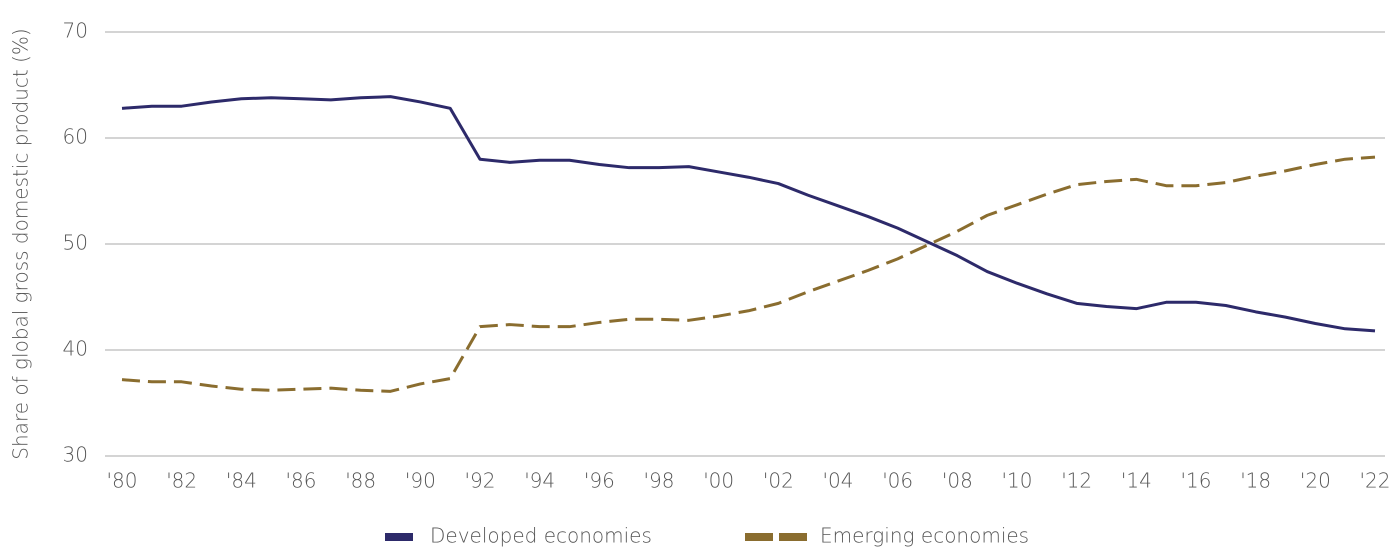 The width and height of the screenshot is (1395, 550). Describe the element at coordinates (360, 481) in the screenshot. I see `x-tick-label: '88` at that location.